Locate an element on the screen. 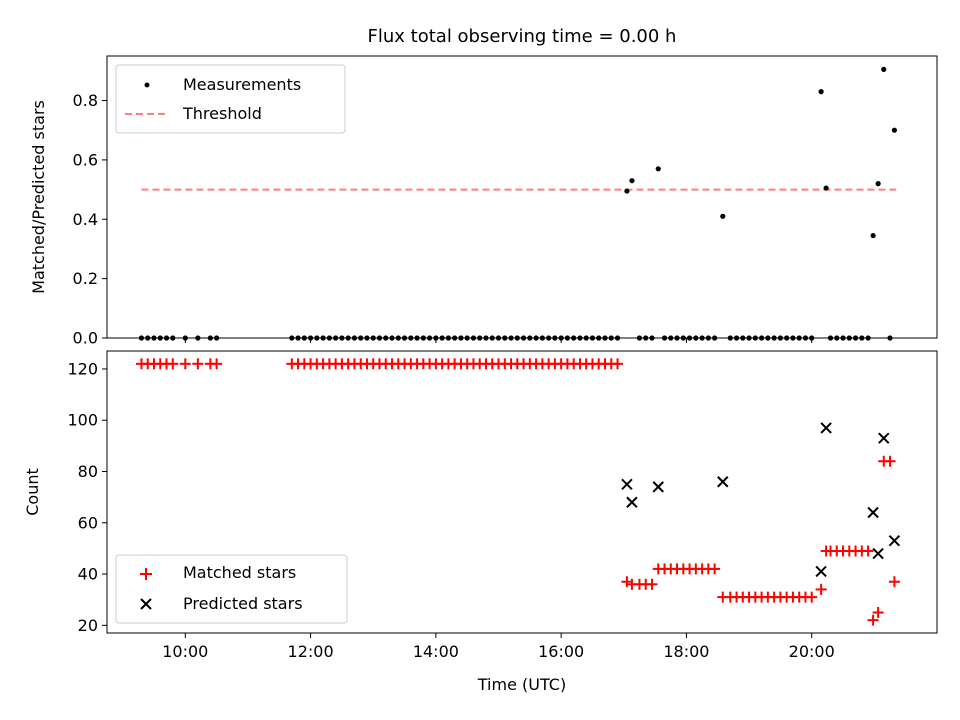  y-tick-label: 60 is located at coordinates (88, 522).